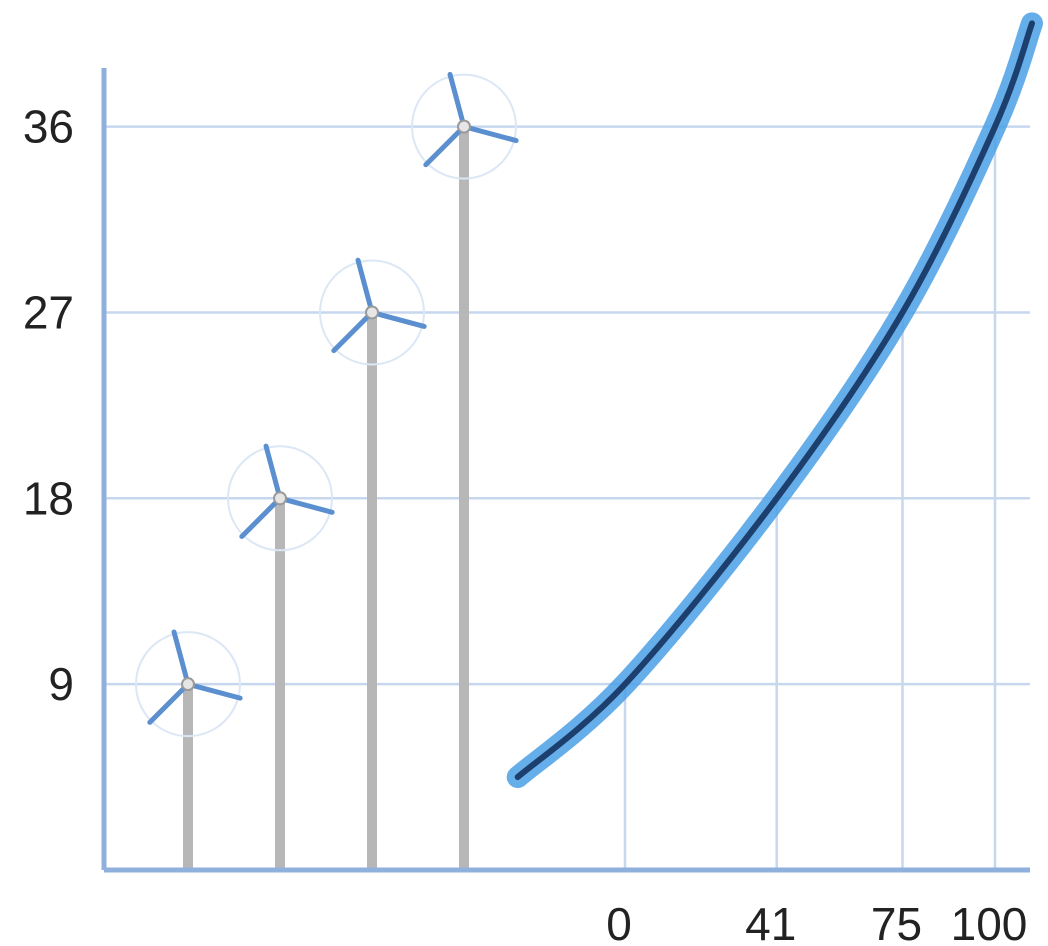 This screenshot has width=1048, height=946. What do you see at coordinates (61, 684) in the screenshot?
I see `y-tick-label: 9` at bounding box center [61, 684].